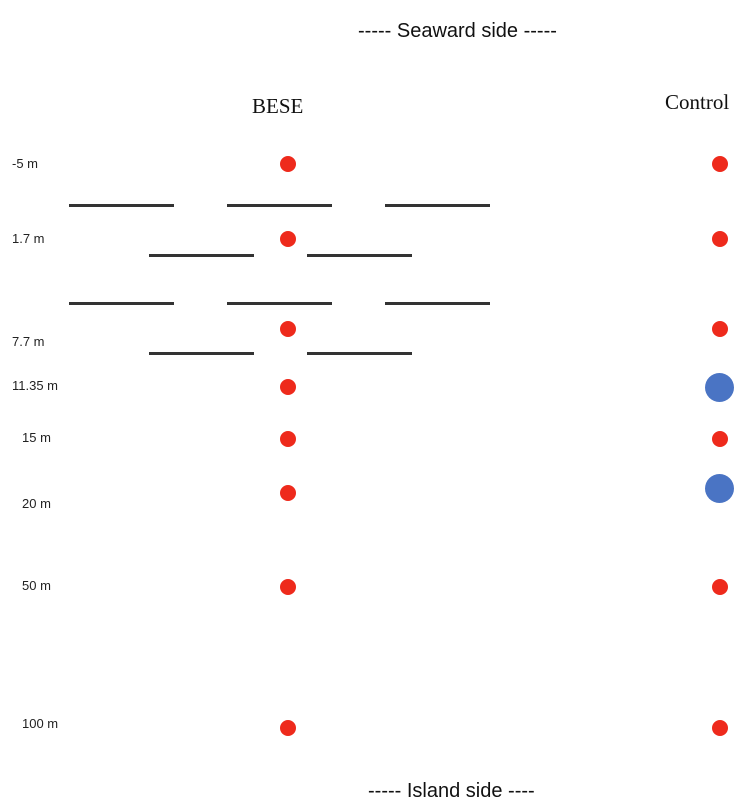  I want to click on bese-column-title: BESE, so click(278, 106).